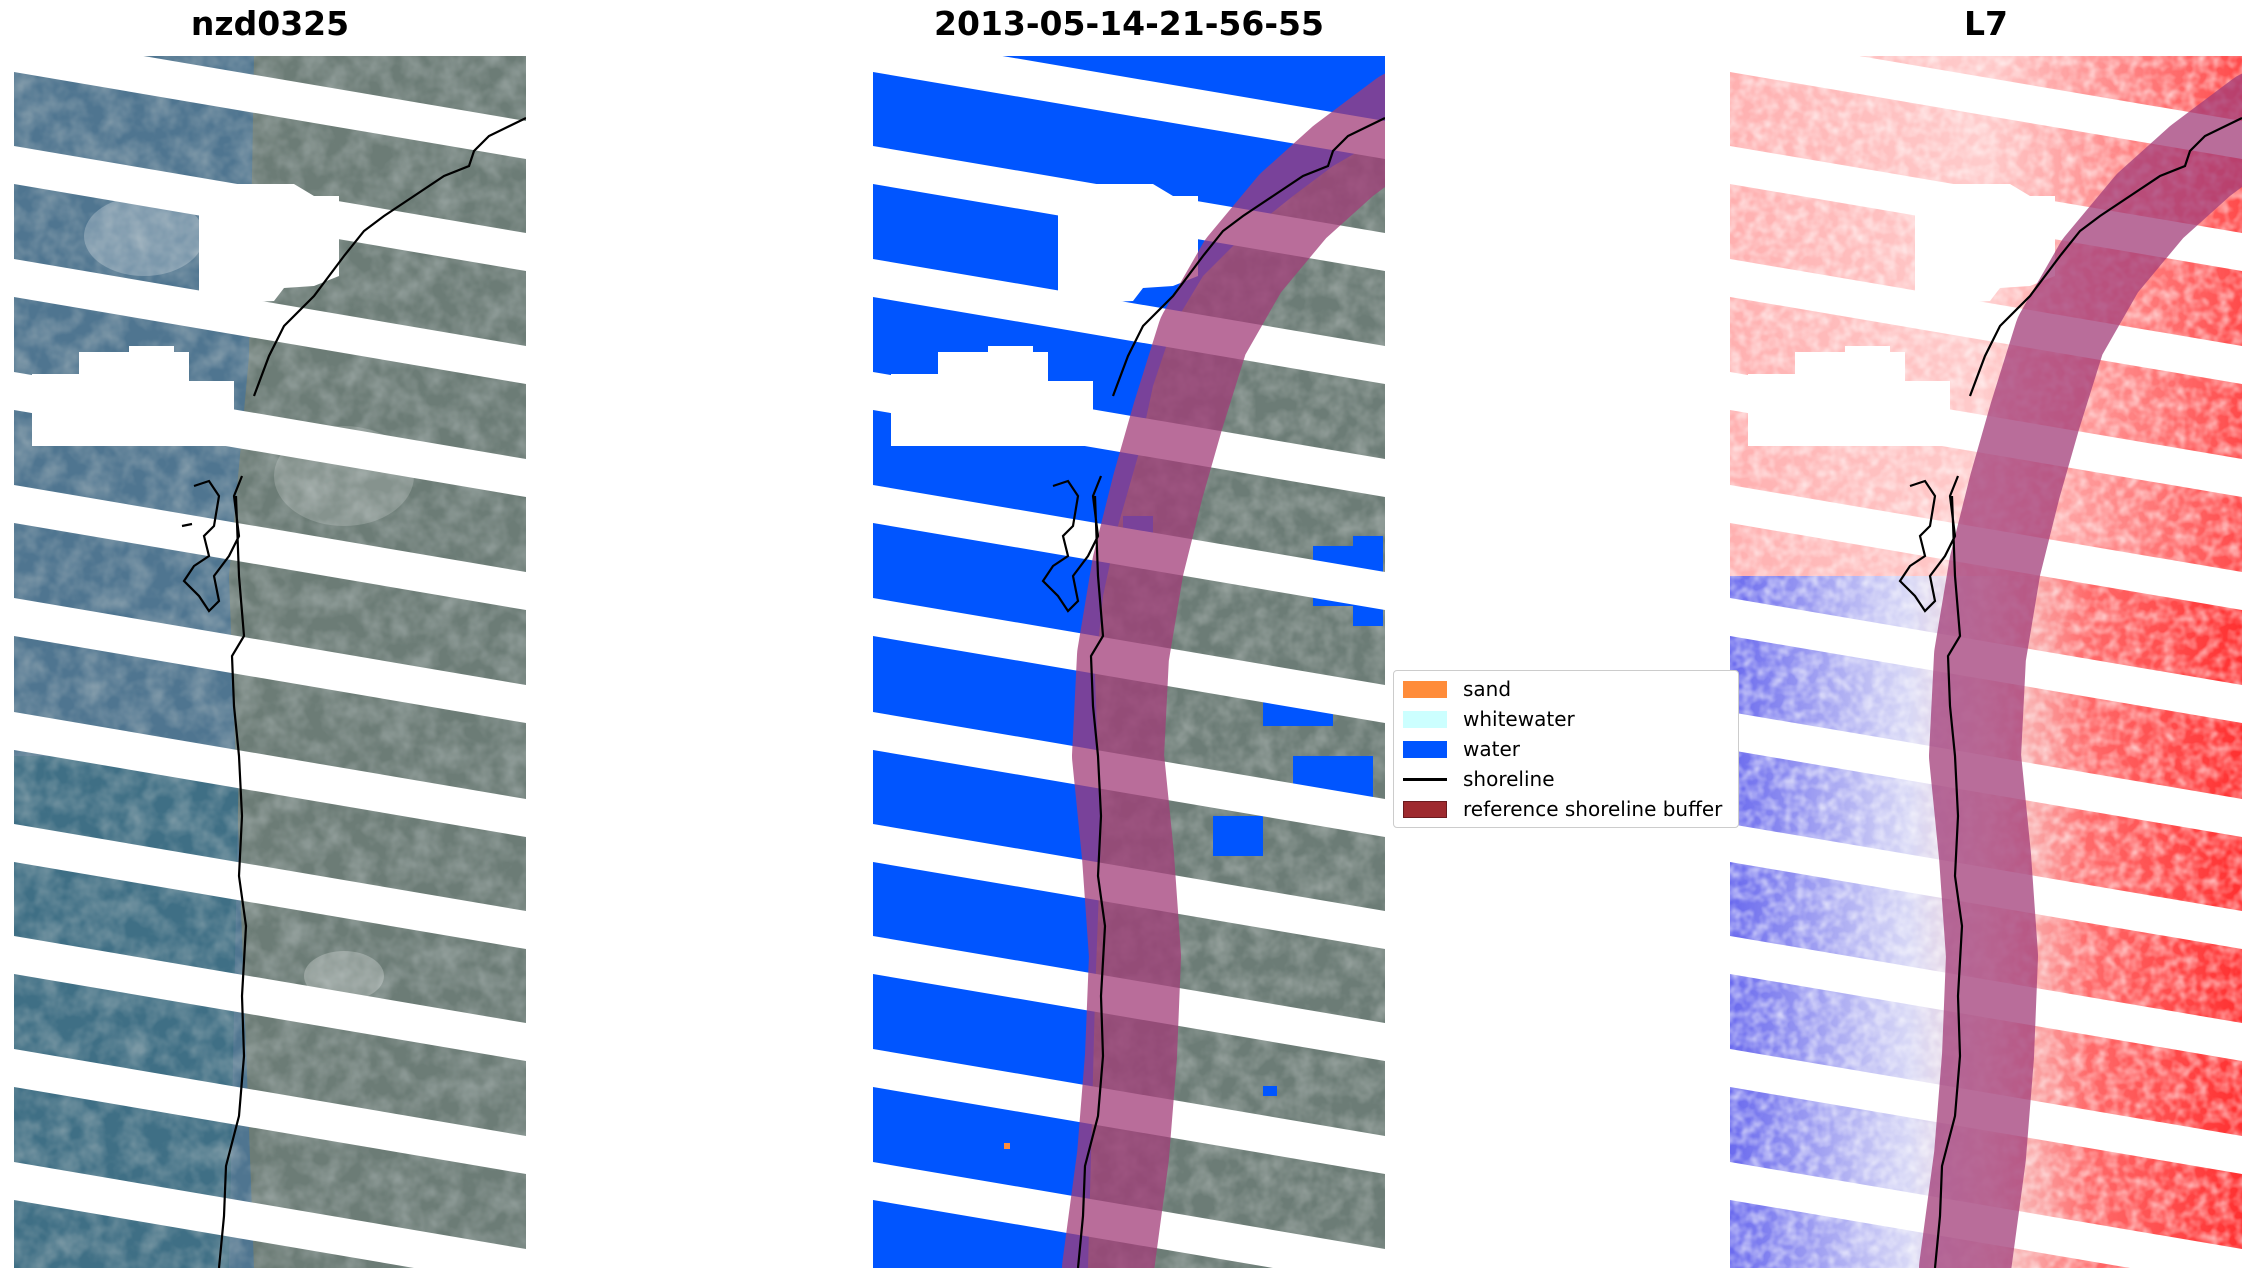 The height and width of the screenshot is (1283, 2256). What do you see at coordinates (1986, 23) in the screenshot?
I see `panel-title-sensor: L7` at bounding box center [1986, 23].